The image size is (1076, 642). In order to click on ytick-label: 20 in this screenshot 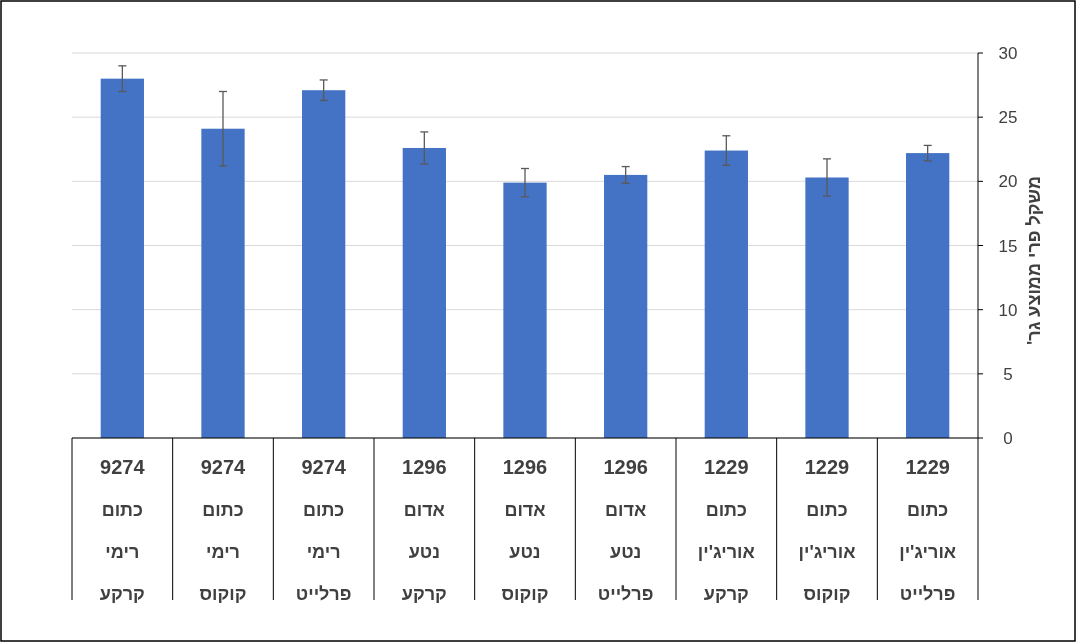, I will do `click(1008, 182)`.